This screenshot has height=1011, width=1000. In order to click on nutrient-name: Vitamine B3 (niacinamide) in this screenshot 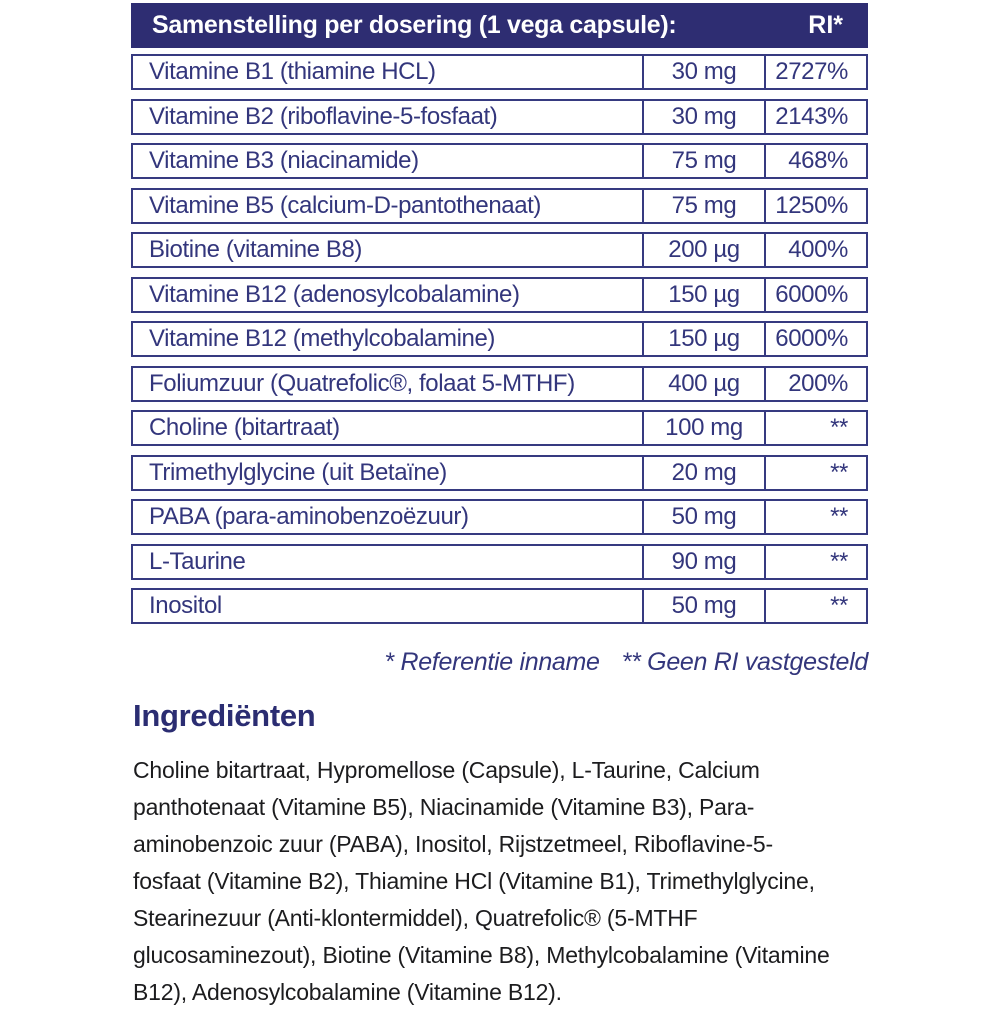, I will do `click(284, 160)`.